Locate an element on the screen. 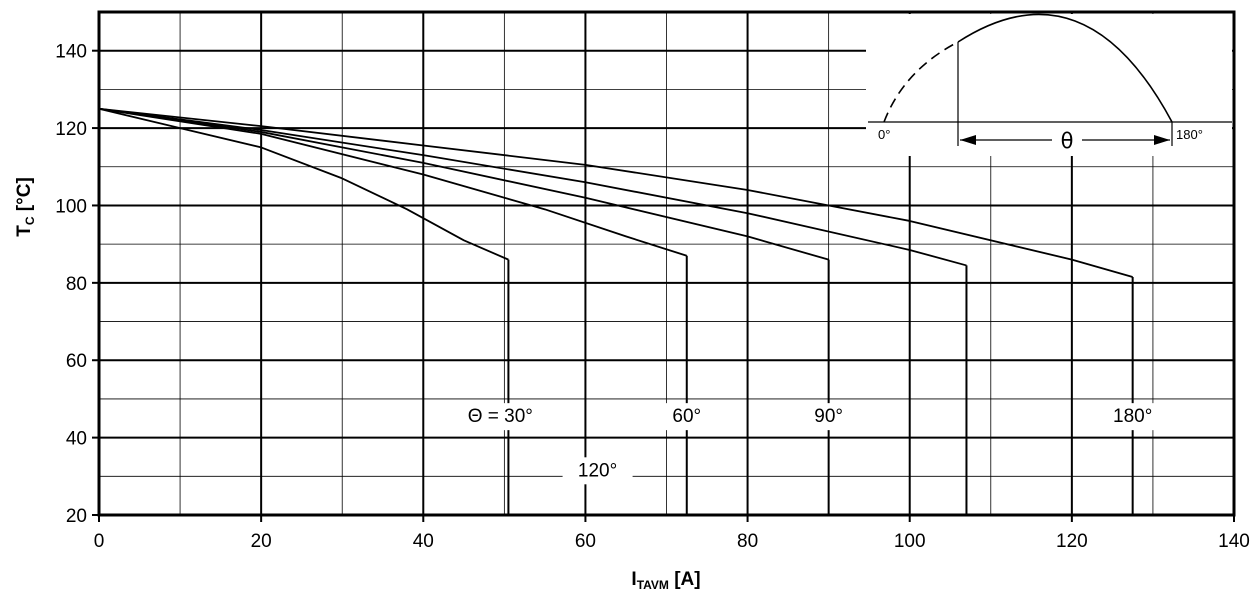 This screenshot has width=1257, height=589. y-tick-label: 140 is located at coordinates (71, 52).